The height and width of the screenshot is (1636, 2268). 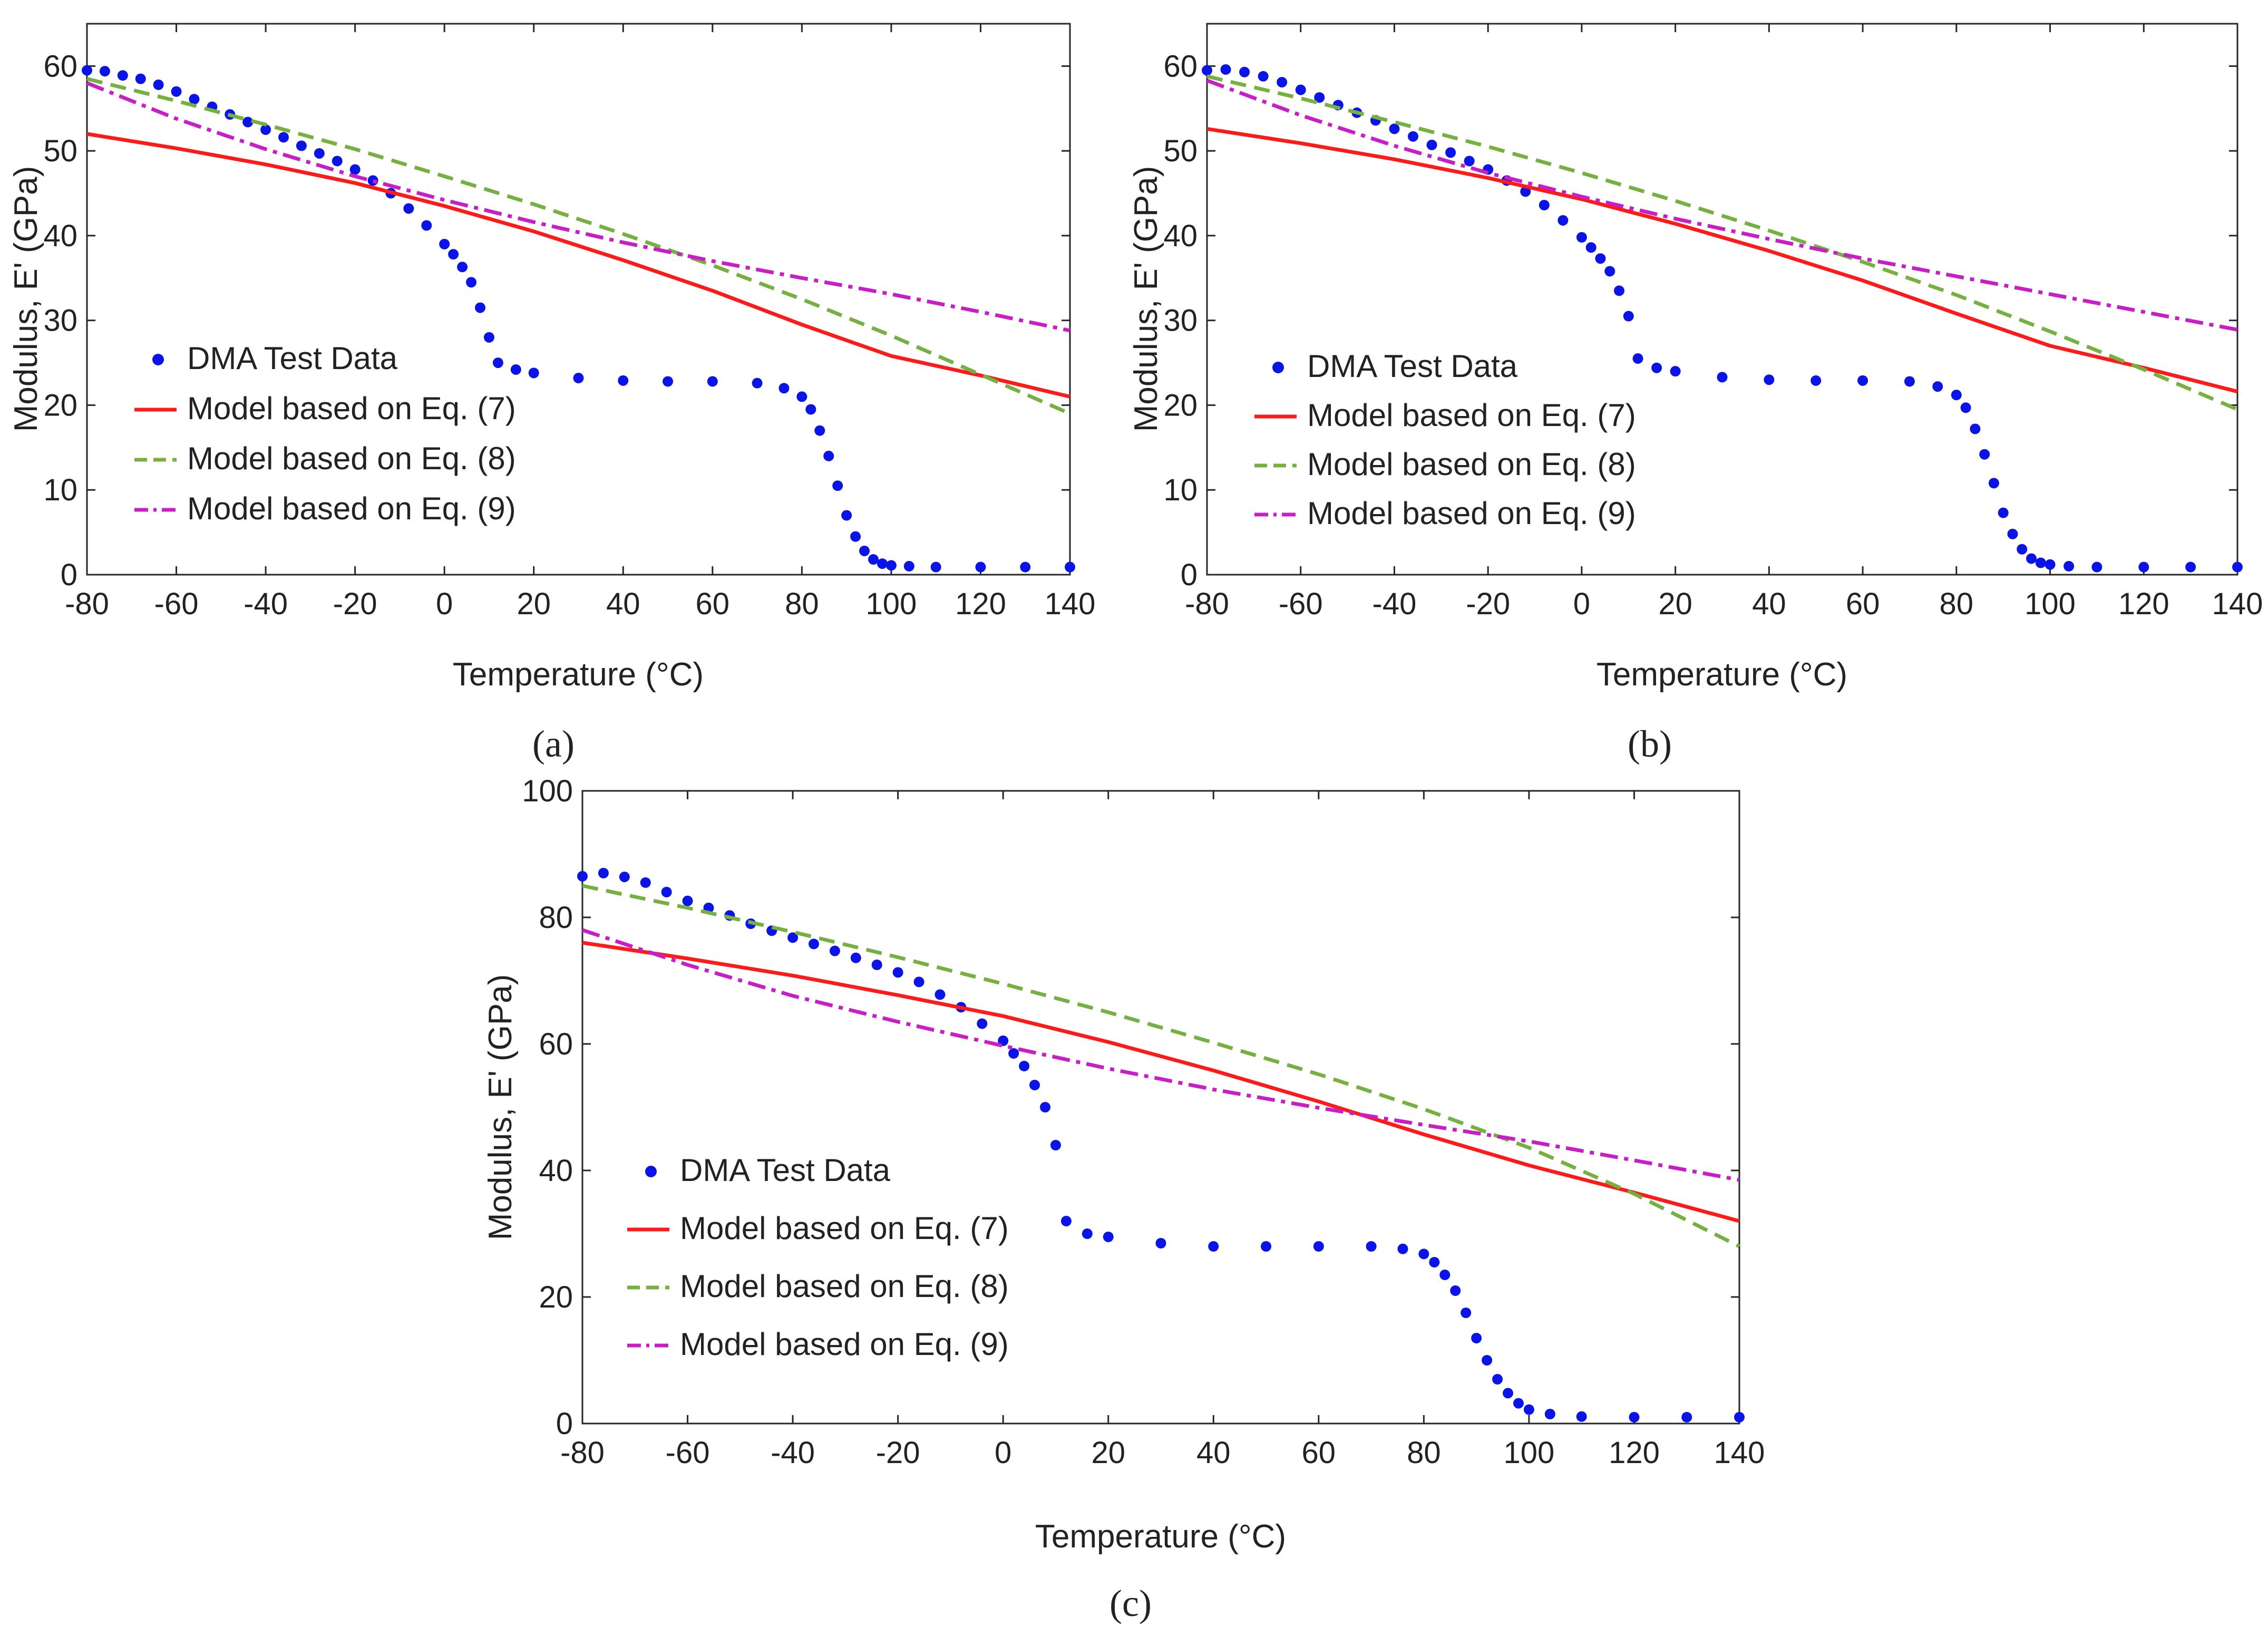 What do you see at coordinates (1180, 236) in the screenshot?
I see `chart-b-ytick-label: 40` at bounding box center [1180, 236].